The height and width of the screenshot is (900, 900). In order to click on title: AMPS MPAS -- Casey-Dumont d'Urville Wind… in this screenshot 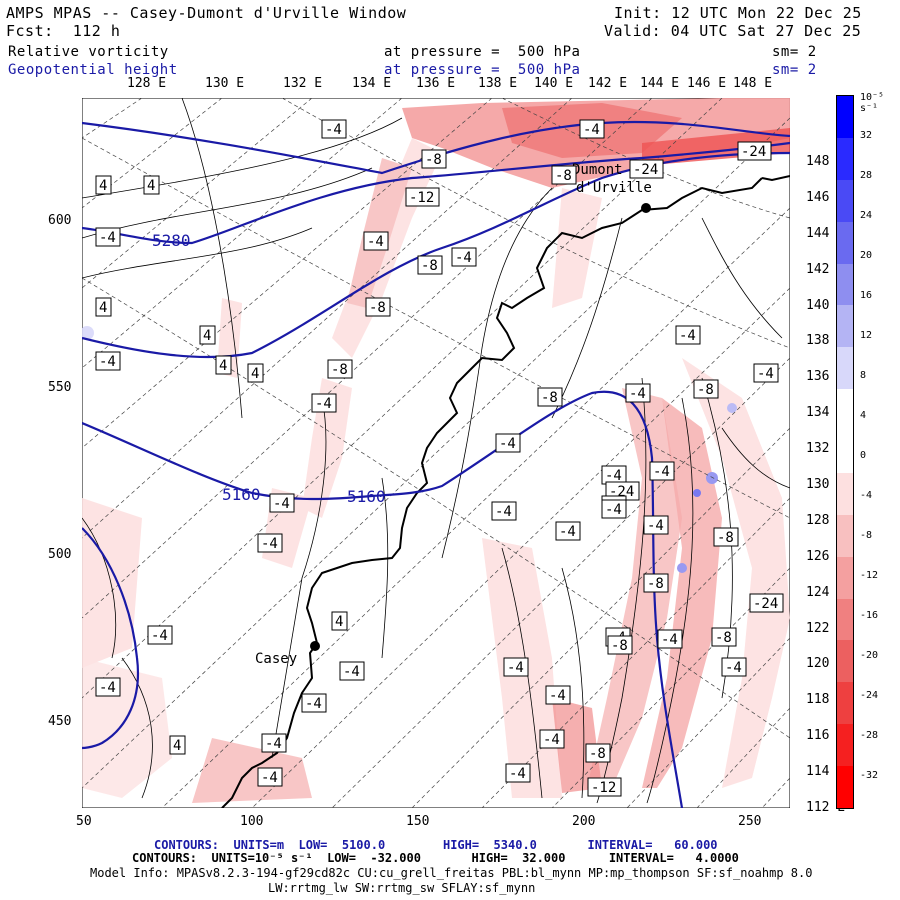, I will do `click(206, 13)`.